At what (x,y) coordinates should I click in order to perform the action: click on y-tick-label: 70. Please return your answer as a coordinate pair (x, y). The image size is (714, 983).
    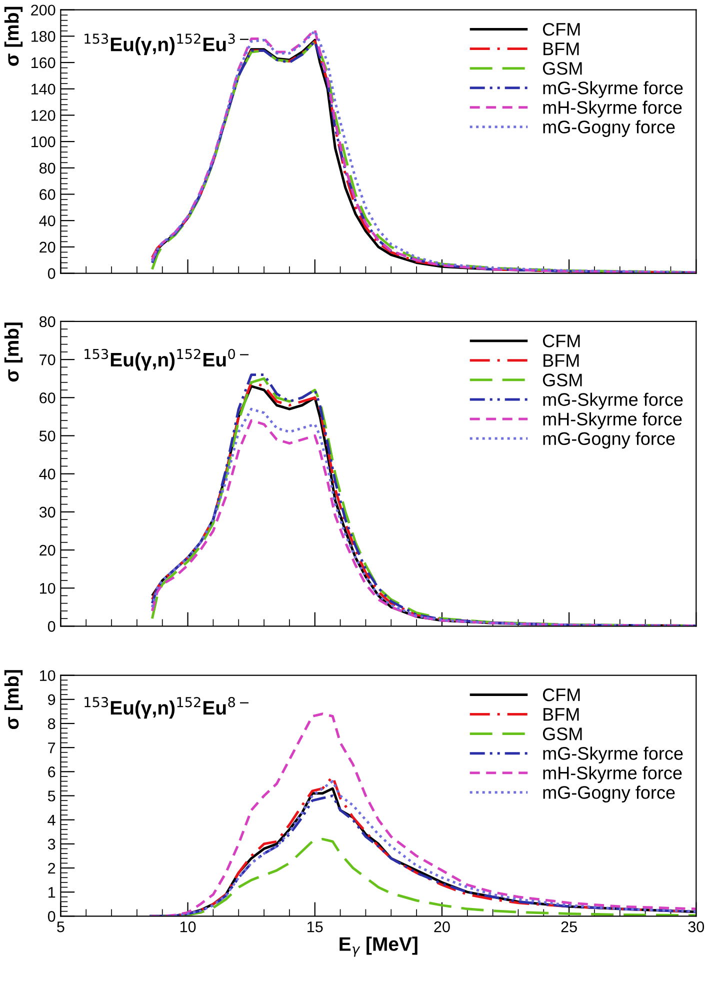
    Looking at the image, I should click on (48, 360).